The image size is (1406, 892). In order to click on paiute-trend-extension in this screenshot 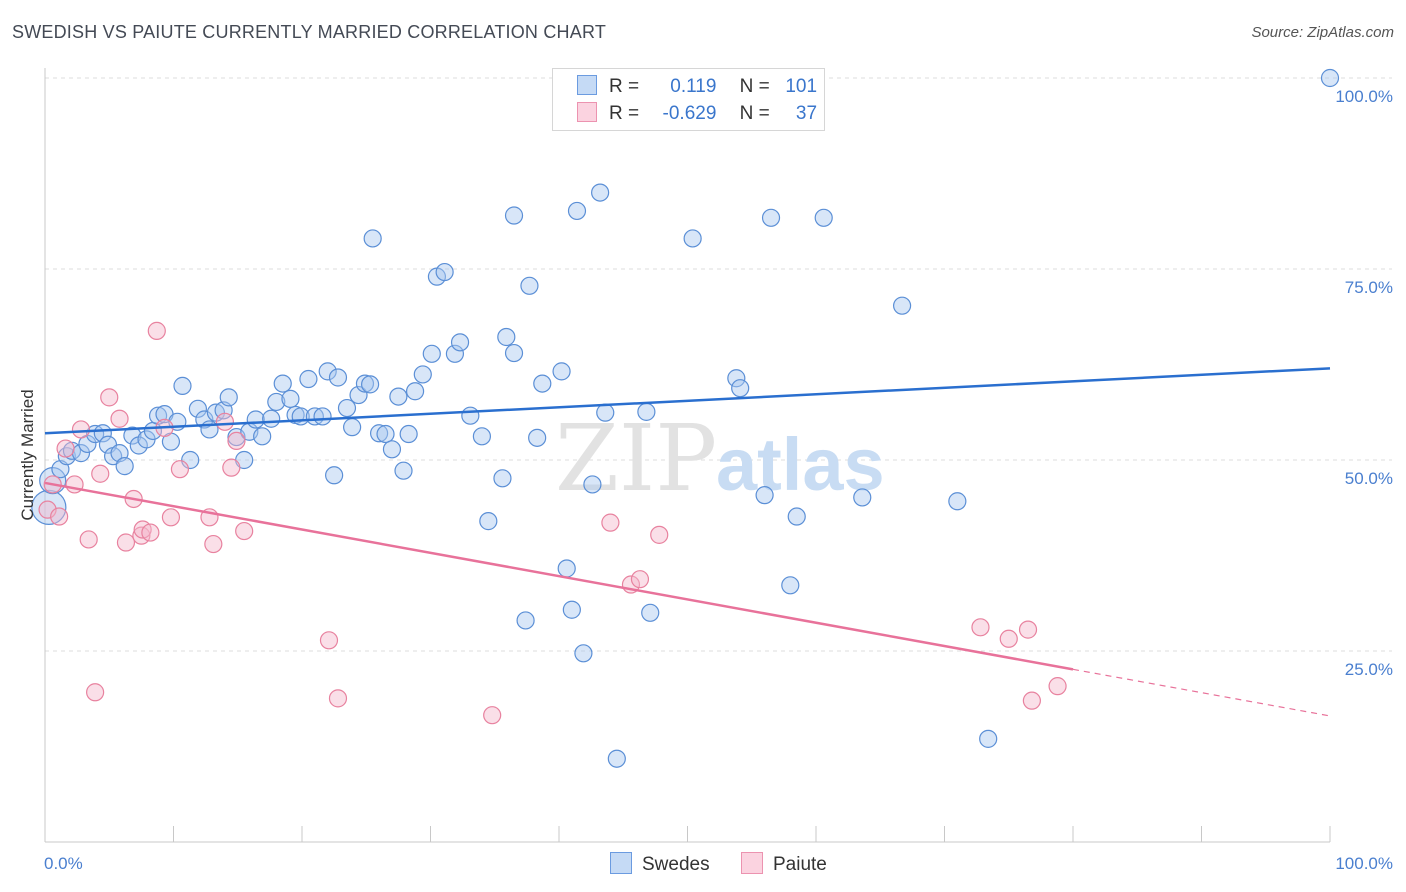, I will do `click(1201, 692)`.